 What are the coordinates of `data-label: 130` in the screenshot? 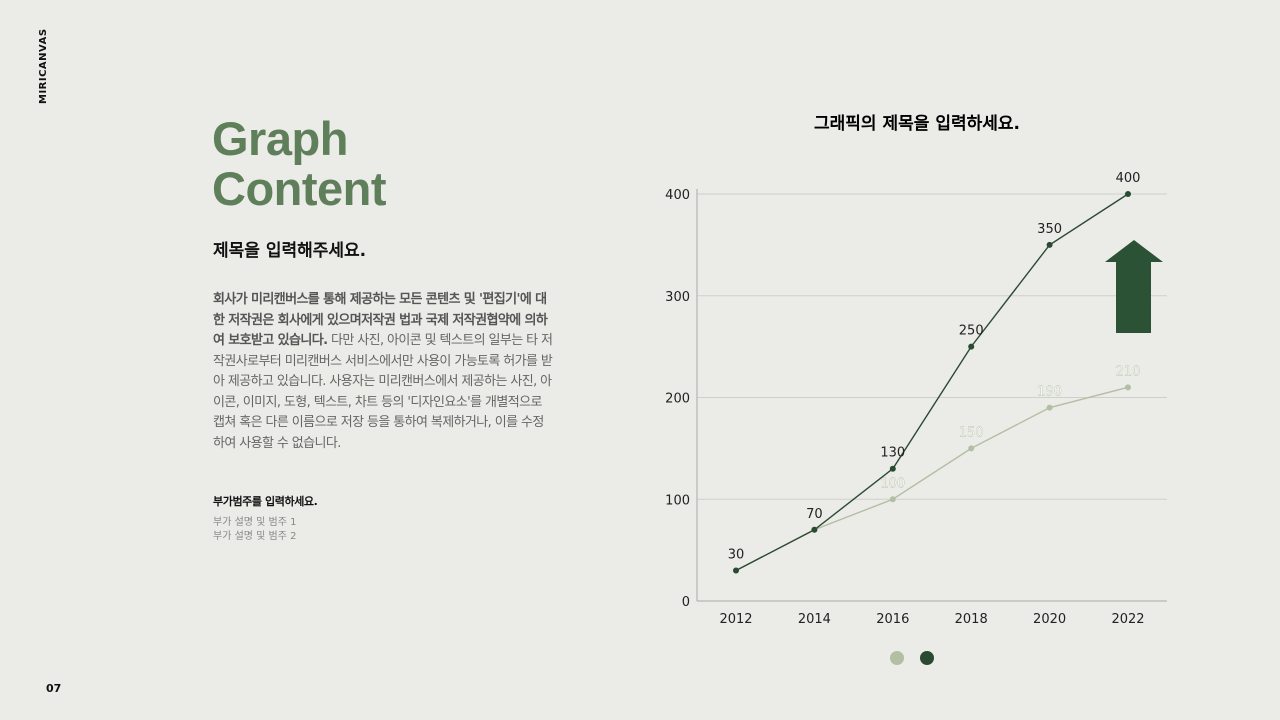 It's located at (892, 453).